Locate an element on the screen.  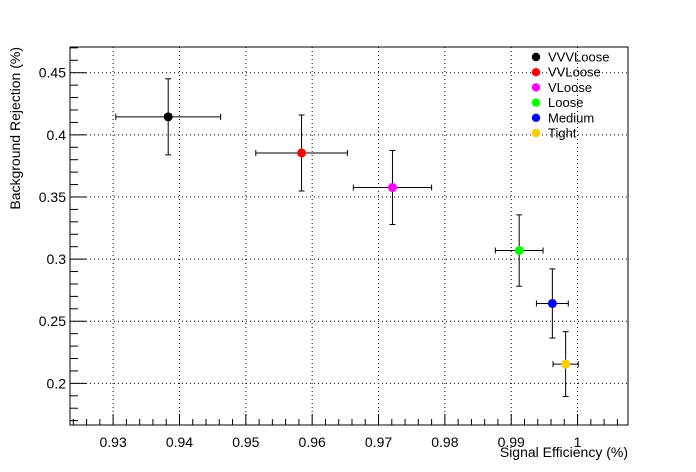
data-point-vvvloose is located at coordinates (168, 117).